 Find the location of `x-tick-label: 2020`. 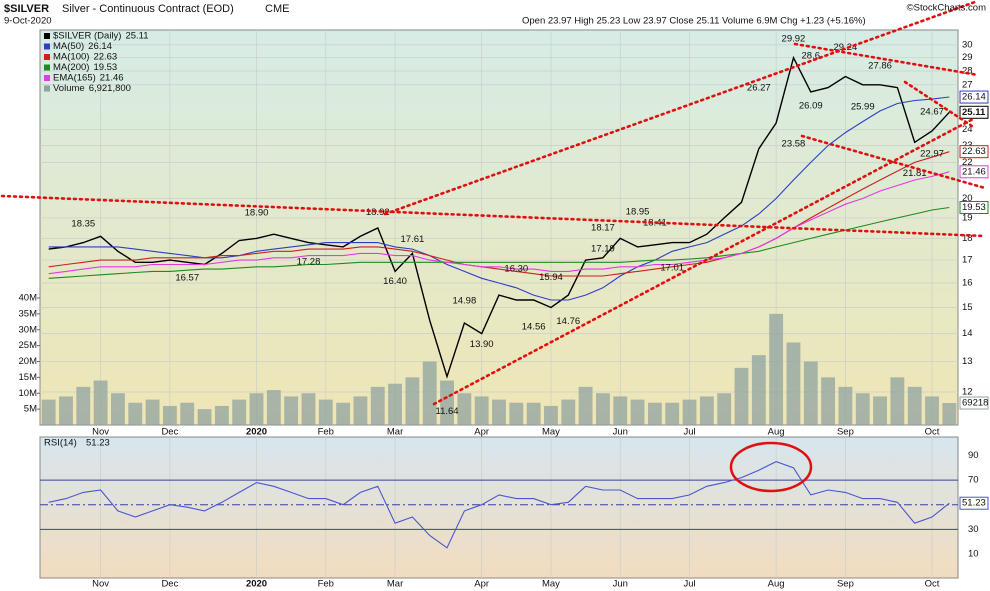

x-tick-label: 2020 is located at coordinates (256, 584).